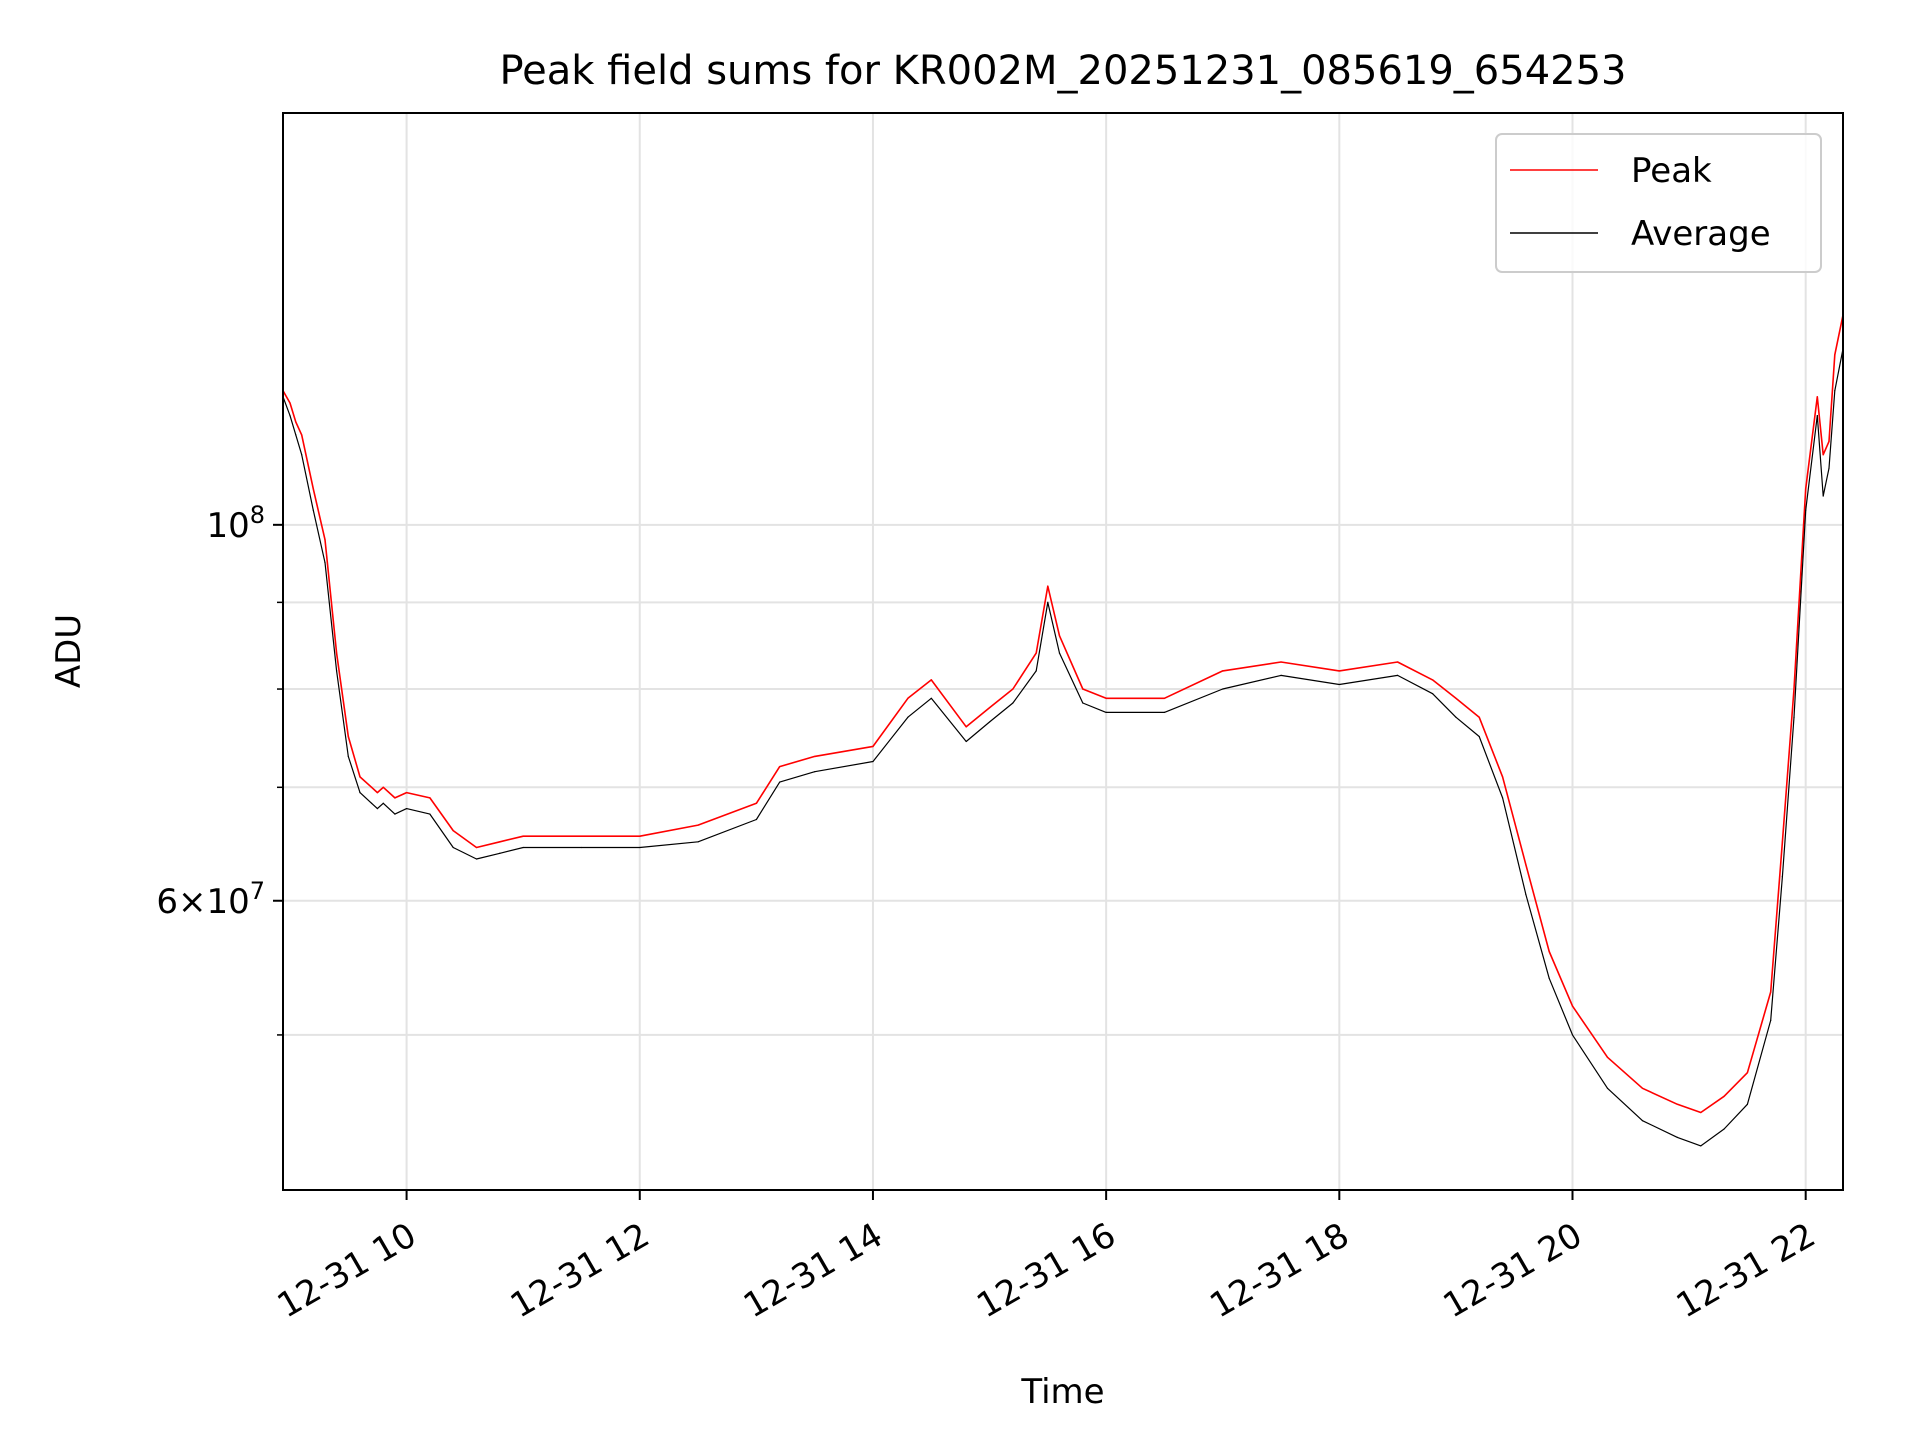 This screenshot has width=1920, height=1440. What do you see at coordinates (167, 902) in the screenshot?
I see `y-tick-label-part: 6` at bounding box center [167, 902].